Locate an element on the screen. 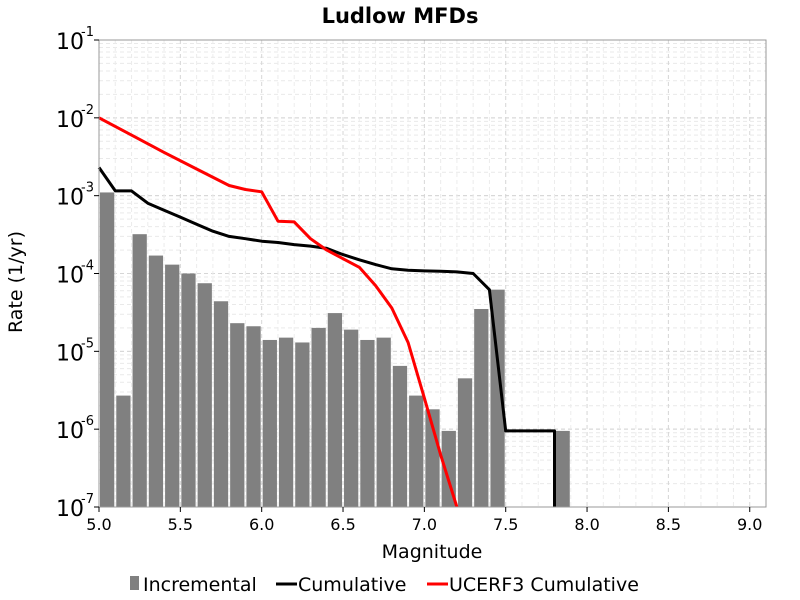 This screenshot has width=800, height=600. x-tick-label: 7.5 is located at coordinates (505, 524).